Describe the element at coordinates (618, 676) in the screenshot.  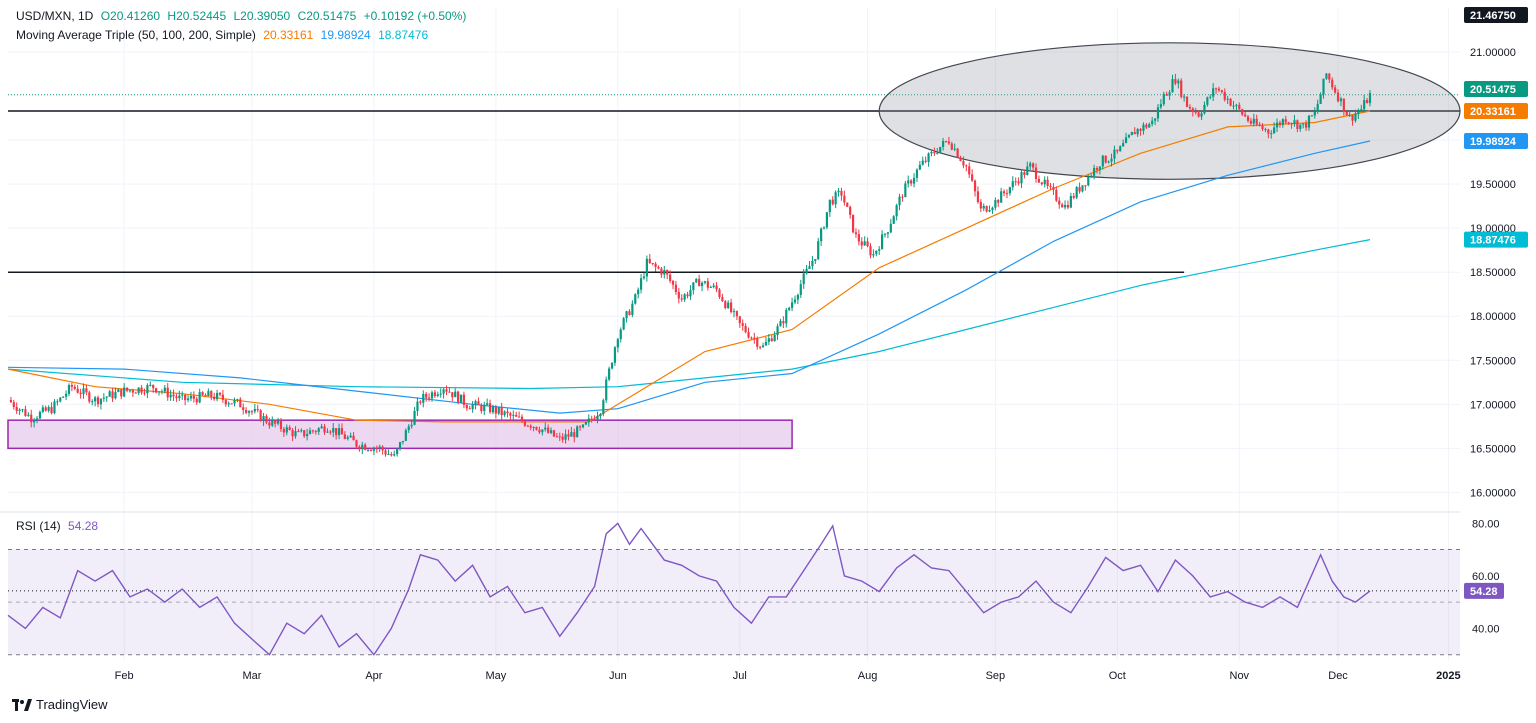
I see `time-tick-label: Jun` at that location.